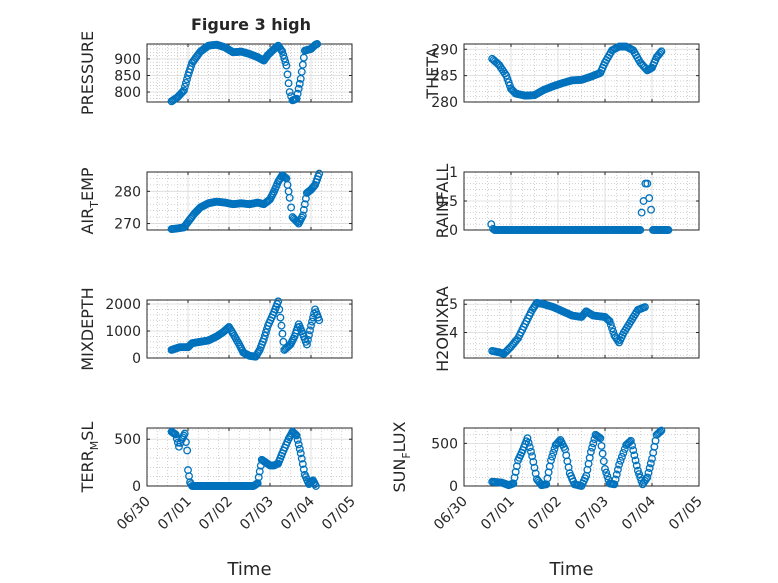  I want to click on y-tick-label: 2000, so click(123, 305).